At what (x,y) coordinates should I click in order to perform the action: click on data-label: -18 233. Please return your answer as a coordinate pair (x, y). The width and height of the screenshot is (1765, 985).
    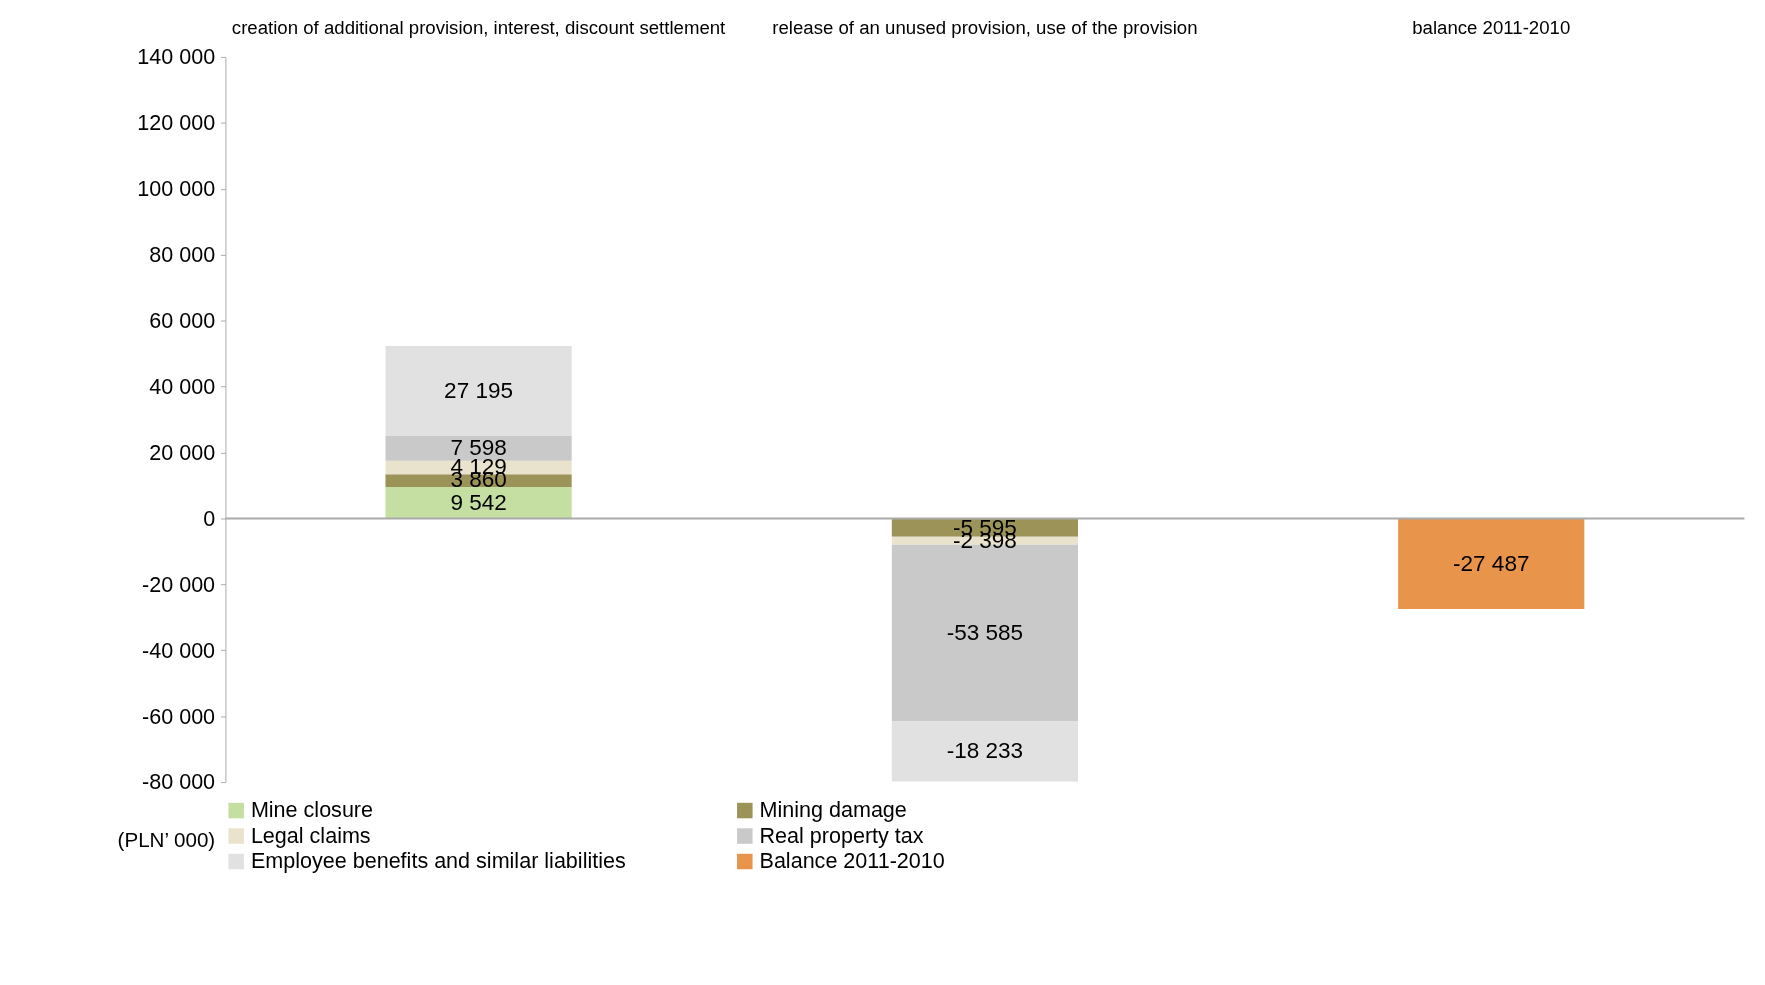
    Looking at the image, I should click on (985, 751).